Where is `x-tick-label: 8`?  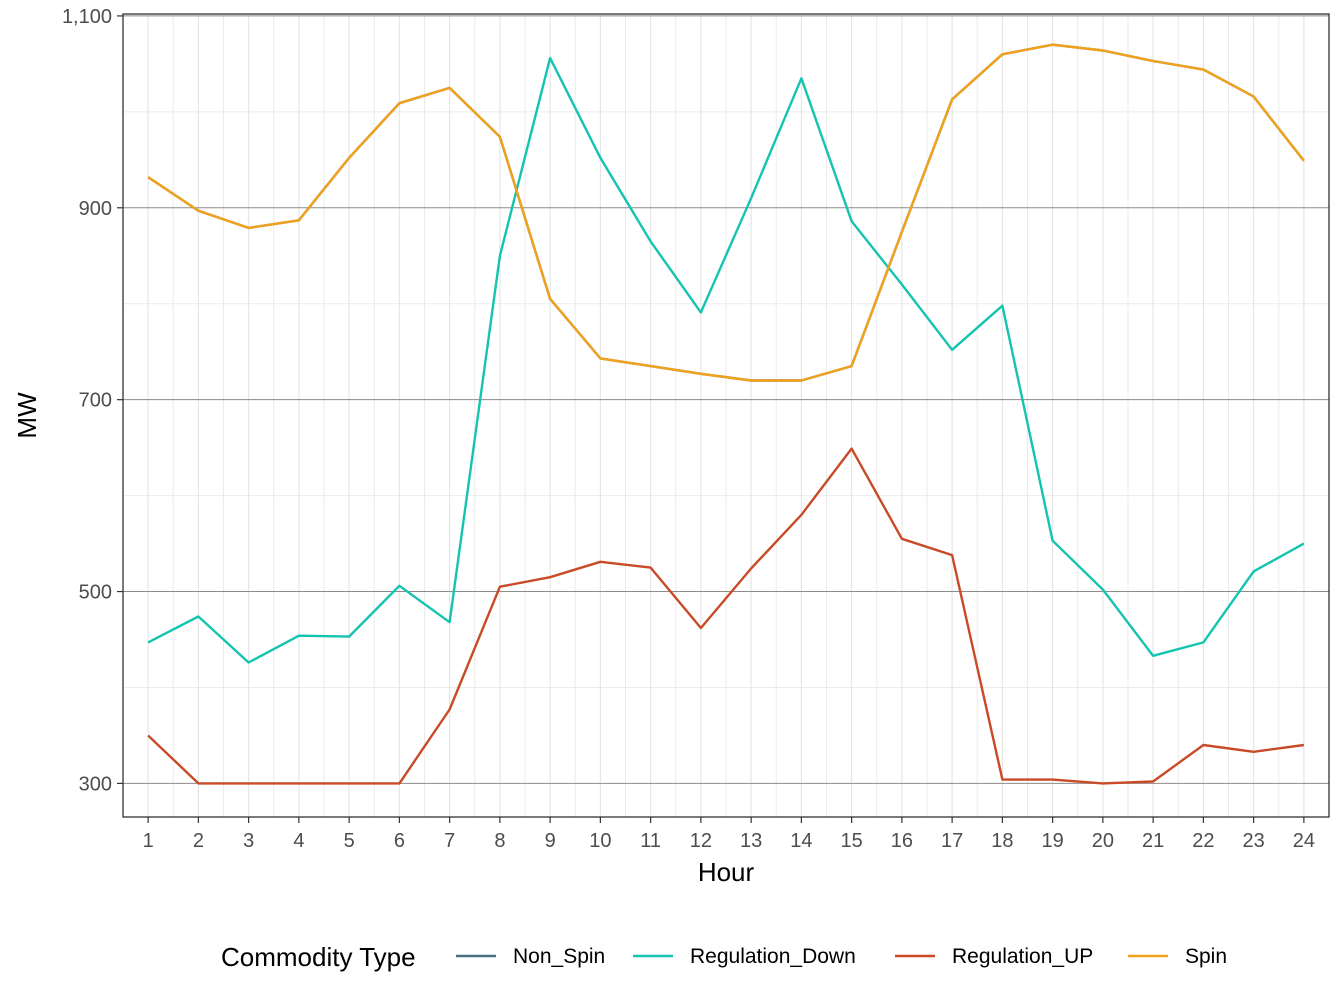
x-tick-label: 8 is located at coordinates (499, 841).